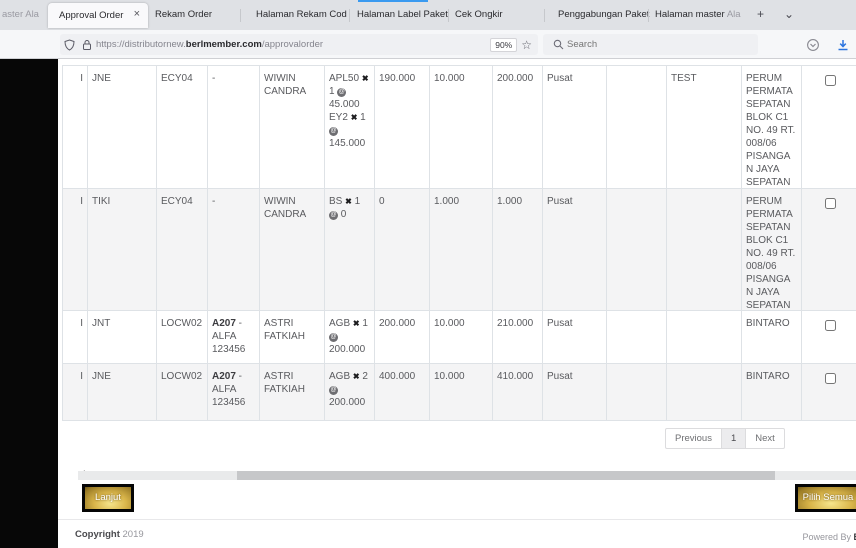 This screenshot has width=856, height=548. I want to click on search-icon, so click(558, 45).